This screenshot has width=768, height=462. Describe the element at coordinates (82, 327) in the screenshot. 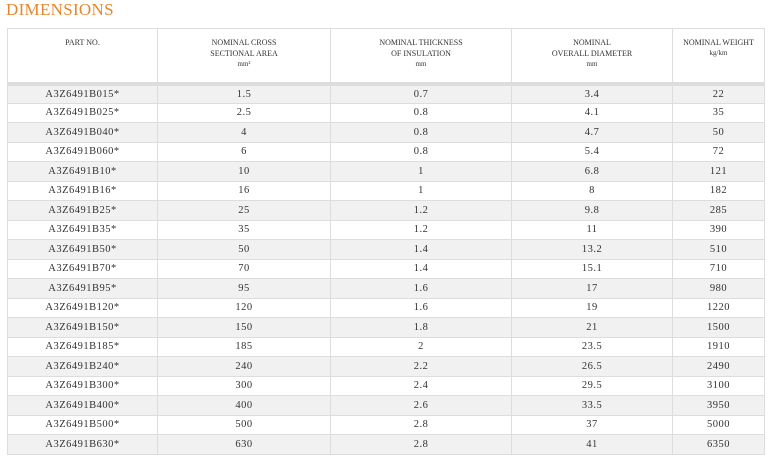

I see `part-number: A3Z6491B150*` at that location.